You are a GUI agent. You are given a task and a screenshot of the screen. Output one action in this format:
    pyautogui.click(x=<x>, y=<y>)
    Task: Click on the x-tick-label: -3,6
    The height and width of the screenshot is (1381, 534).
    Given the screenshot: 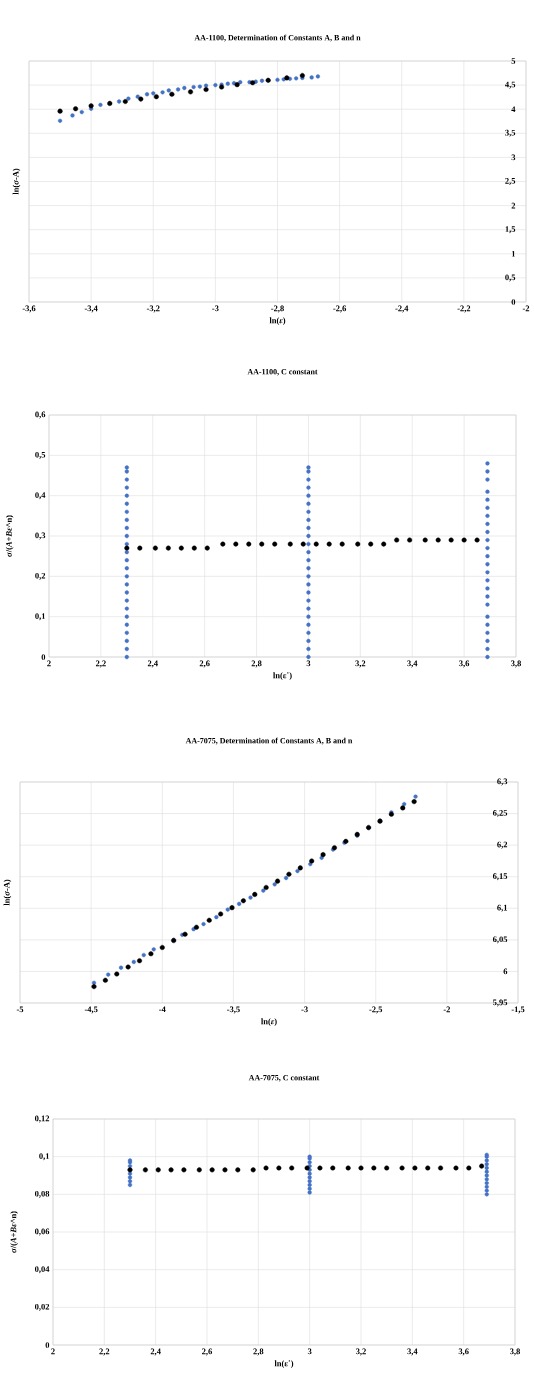 What is the action you would take?
    pyautogui.click(x=29, y=309)
    